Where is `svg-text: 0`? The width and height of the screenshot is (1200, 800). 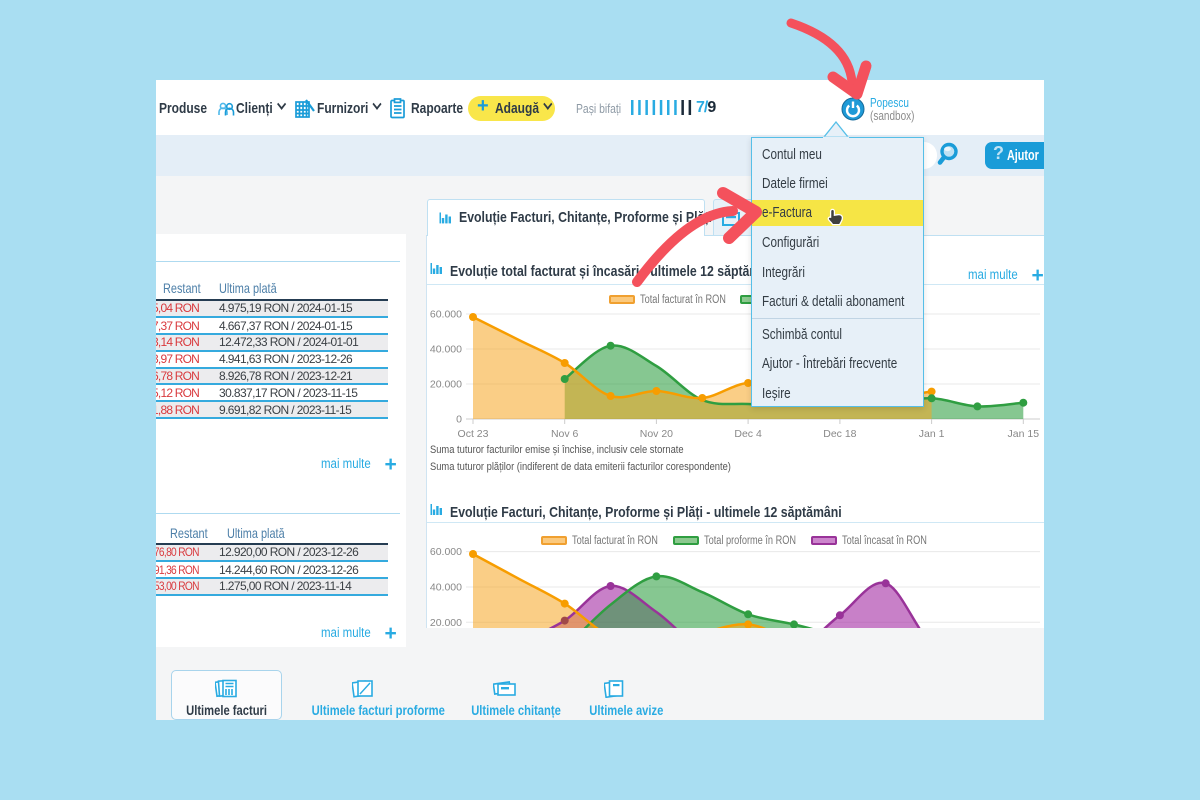
svg-text: 0 is located at coordinates (459, 420).